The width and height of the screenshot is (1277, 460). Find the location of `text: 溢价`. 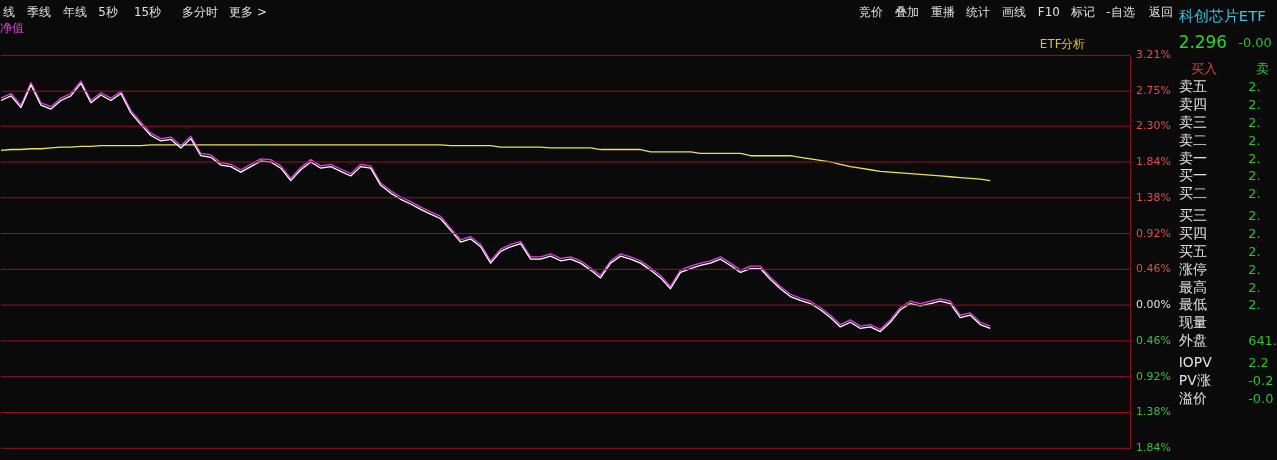

text: 溢价 is located at coordinates (1192, 397).